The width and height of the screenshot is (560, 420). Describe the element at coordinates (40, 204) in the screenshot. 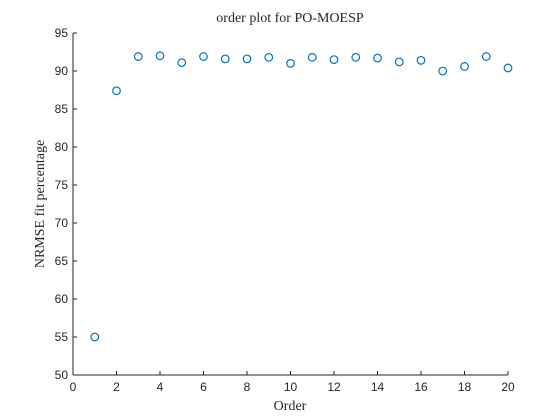

I see `y-axis-title: NRMSE fit percentage` at that location.